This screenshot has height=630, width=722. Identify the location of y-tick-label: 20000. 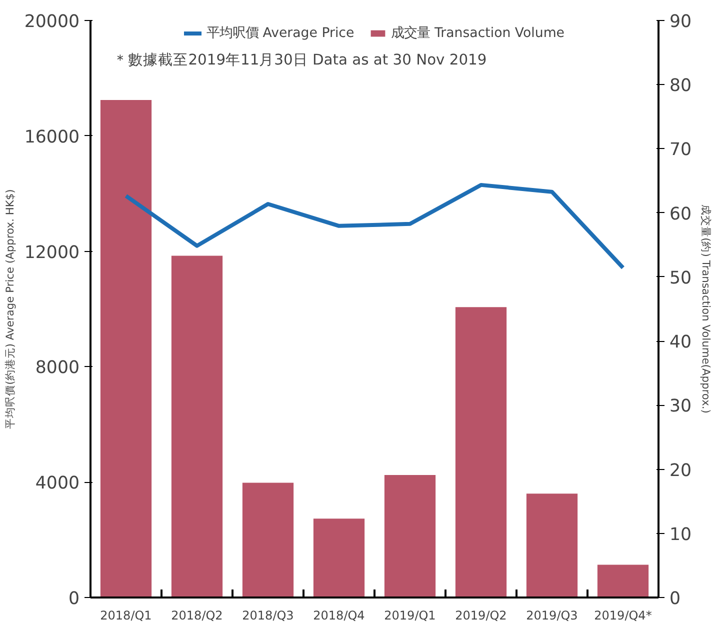
(52, 22).